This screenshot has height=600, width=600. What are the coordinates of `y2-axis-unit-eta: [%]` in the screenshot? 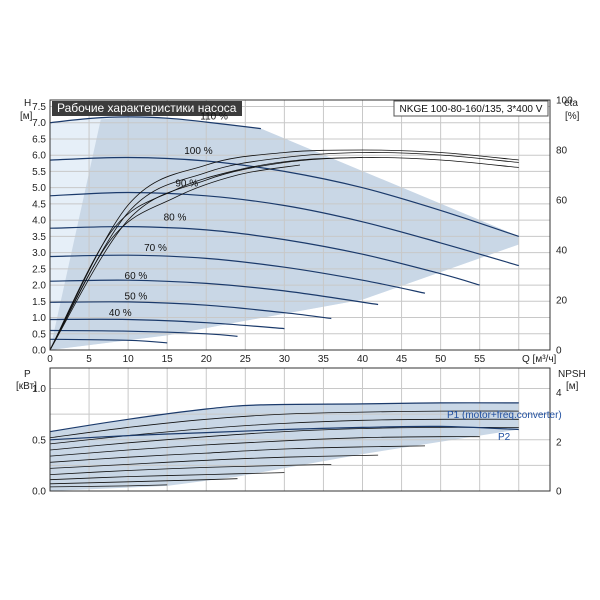 It's located at (572, 116).